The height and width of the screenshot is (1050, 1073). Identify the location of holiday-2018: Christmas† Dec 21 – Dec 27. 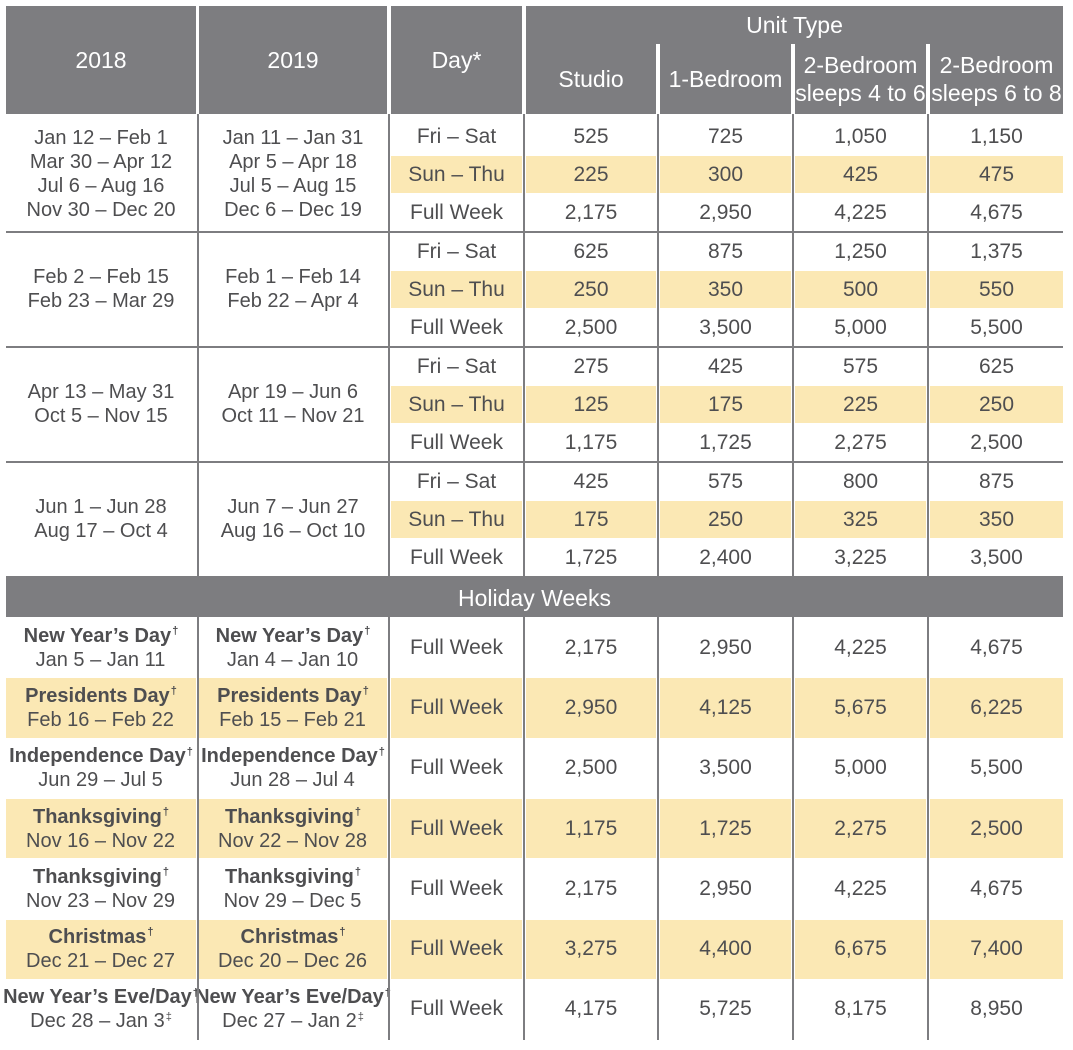
(101, 949).